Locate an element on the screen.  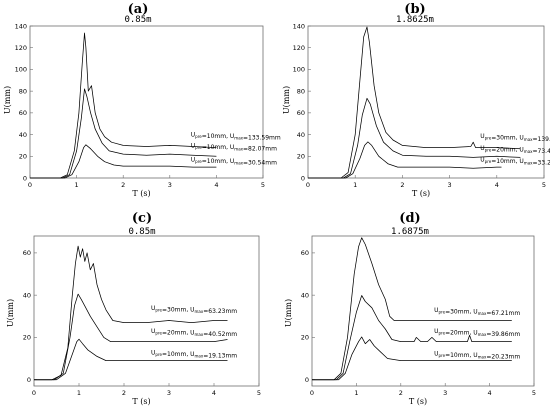
annotation-text: =39.86mm is located at coordinates (503, 334).